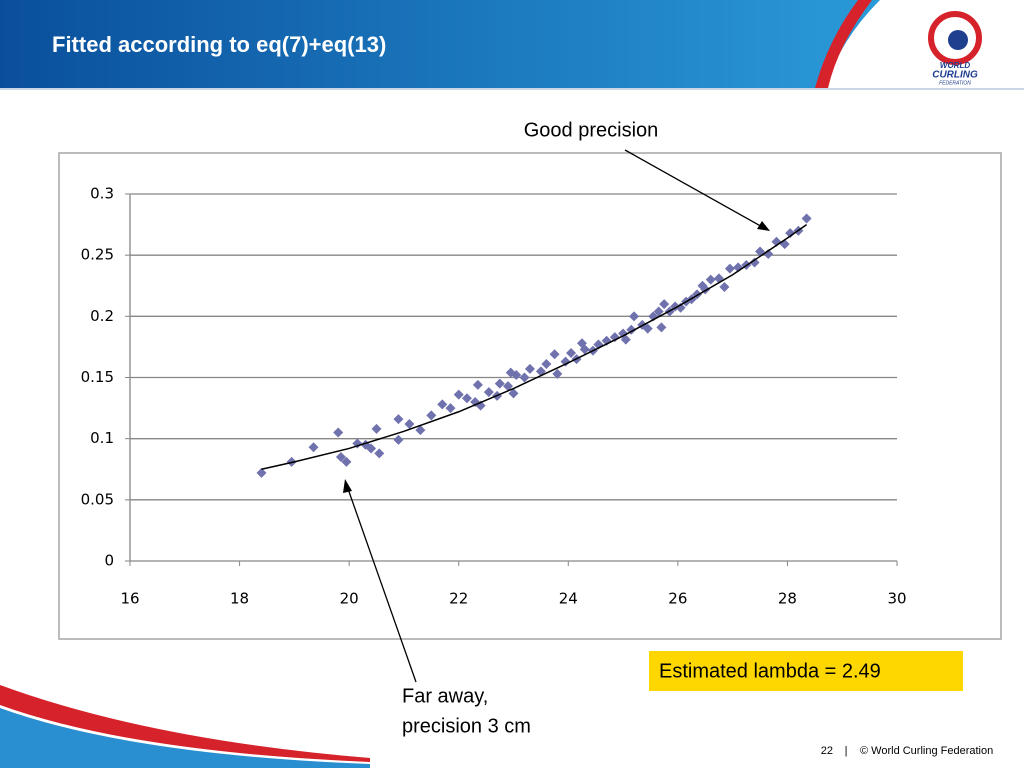 This screenshot has width=1024, height=768. I want to click on header-bar, so click(440, 44).